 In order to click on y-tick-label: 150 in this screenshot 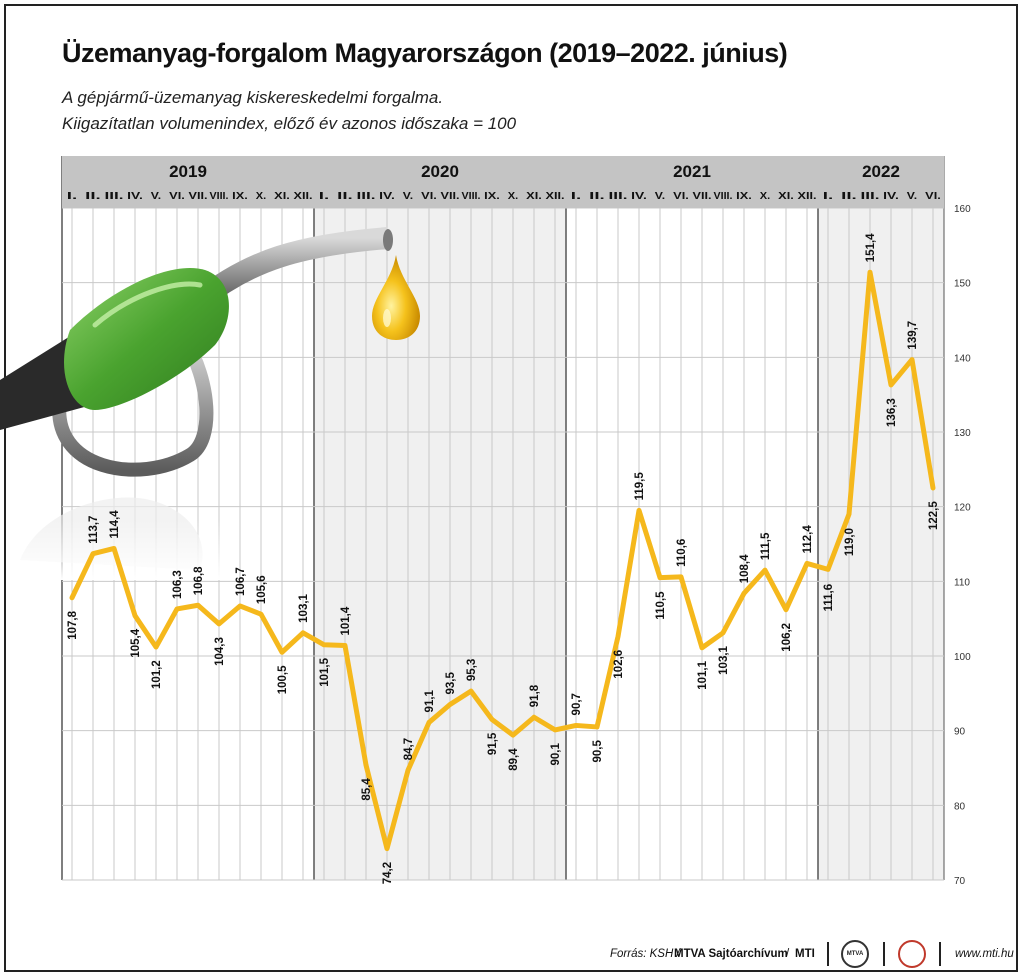, I will do `click(962, 284)`.